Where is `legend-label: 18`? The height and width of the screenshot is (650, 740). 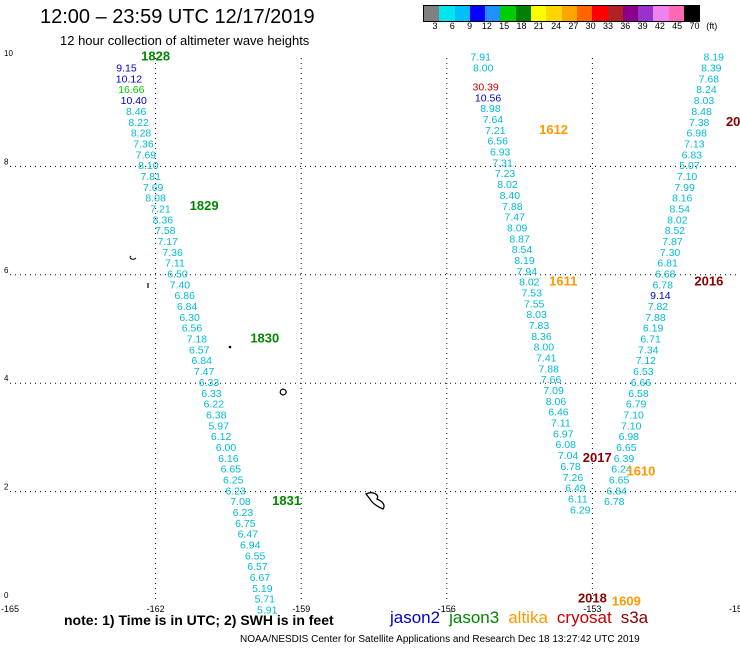 legend-label: 18 is located at coordinates (521, 26).